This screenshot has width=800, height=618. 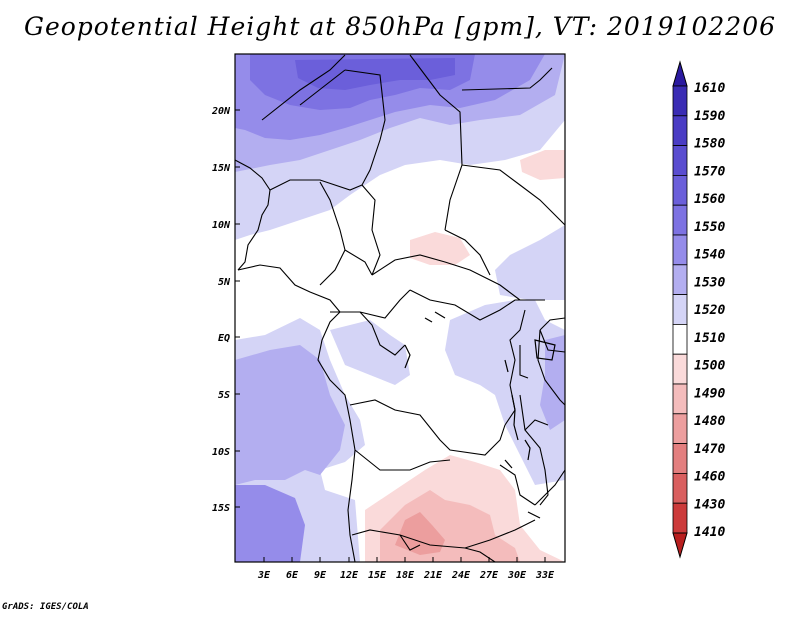 What do you see at coordinates (224, 395) in the screenshot?
I see `lat-label-5s: 5S` at bounding box center [224, 395].